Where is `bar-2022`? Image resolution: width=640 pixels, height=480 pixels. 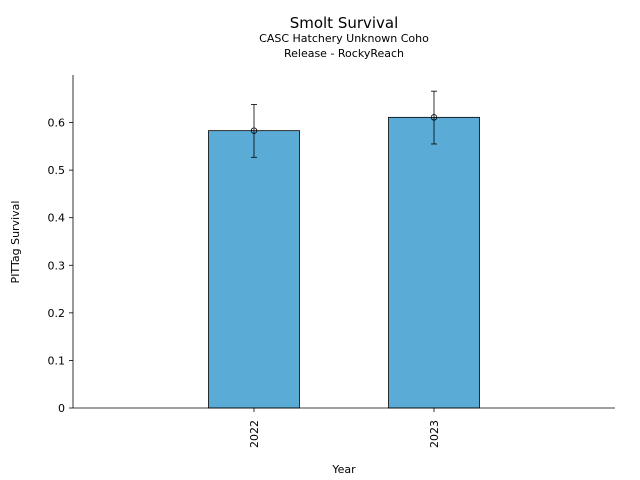 bar-2022 is located at coordinates (254, 269).